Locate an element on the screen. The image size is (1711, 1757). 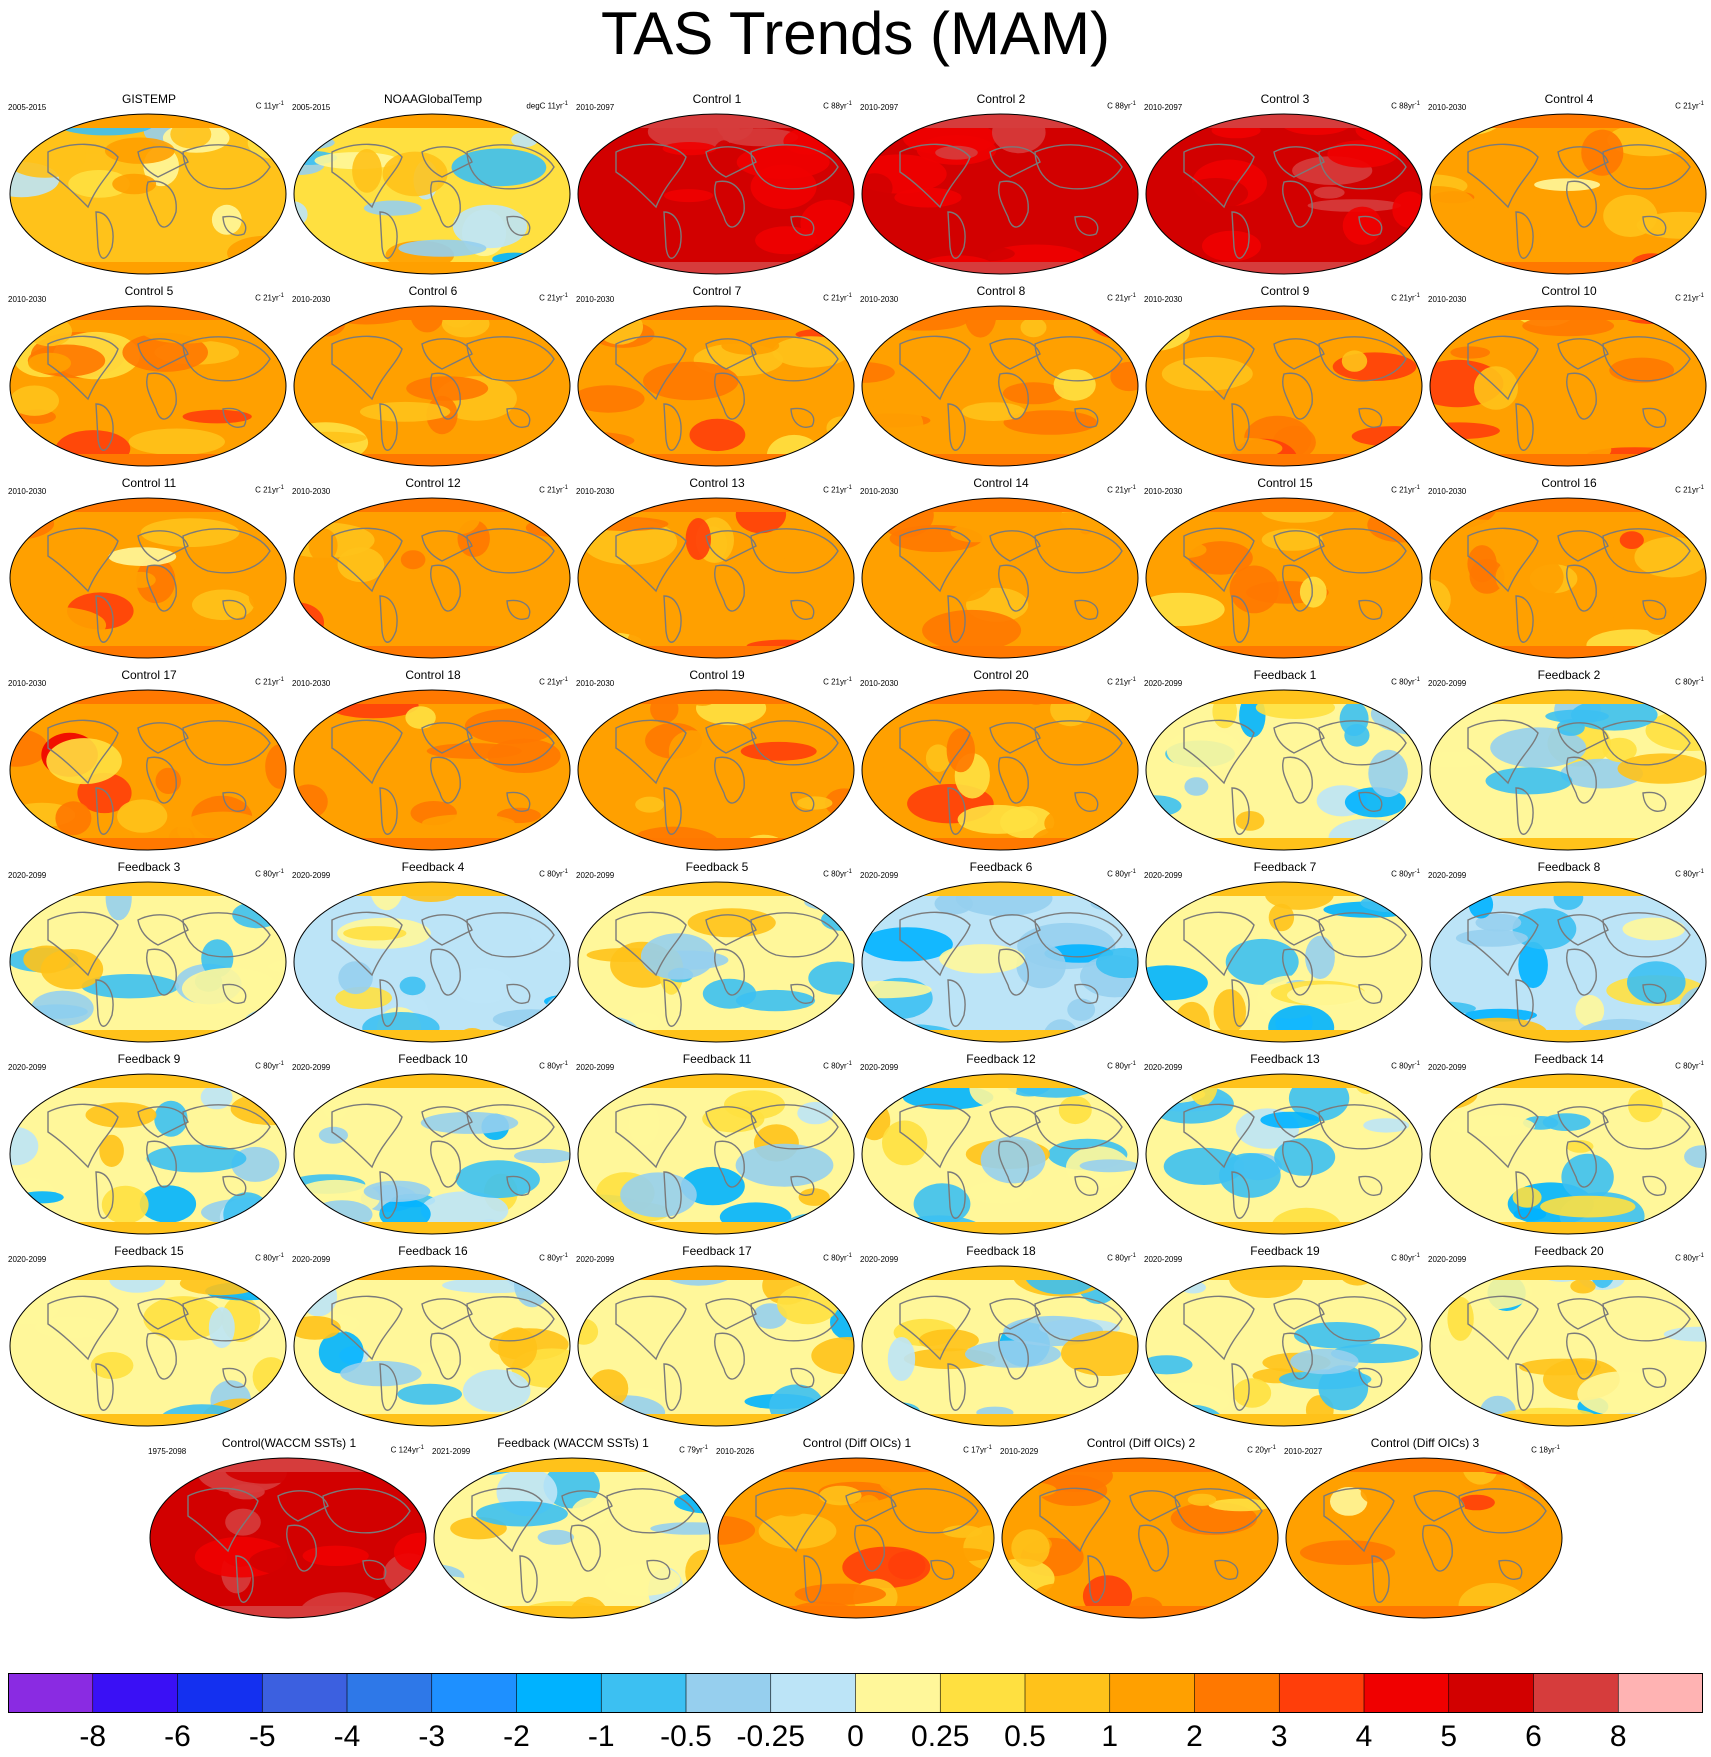
panel-units: C 80yr-1 is located at coordinates (553, 873).